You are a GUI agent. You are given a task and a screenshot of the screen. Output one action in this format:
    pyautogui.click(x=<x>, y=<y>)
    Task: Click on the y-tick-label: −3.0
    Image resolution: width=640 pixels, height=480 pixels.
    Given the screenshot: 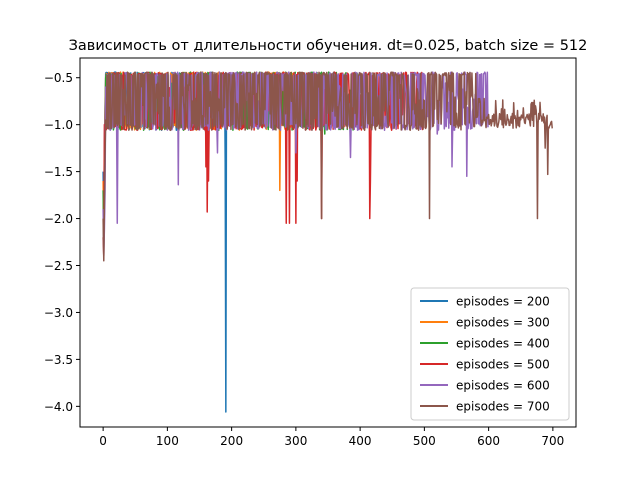 What is the action you would take?
    pyautogui.click(x=58, y=313)
    